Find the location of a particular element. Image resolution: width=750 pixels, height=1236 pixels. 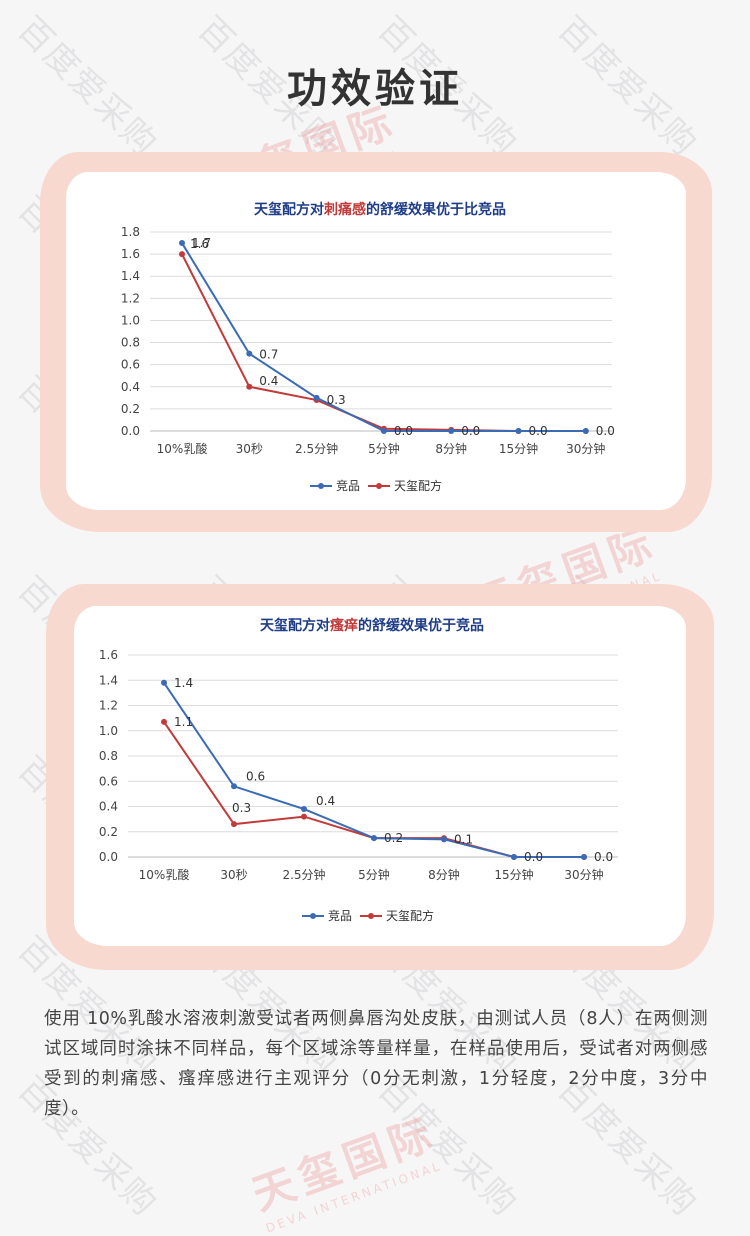

chart-title-highlight: 瘙痒 is located at coordinates (343, 625).